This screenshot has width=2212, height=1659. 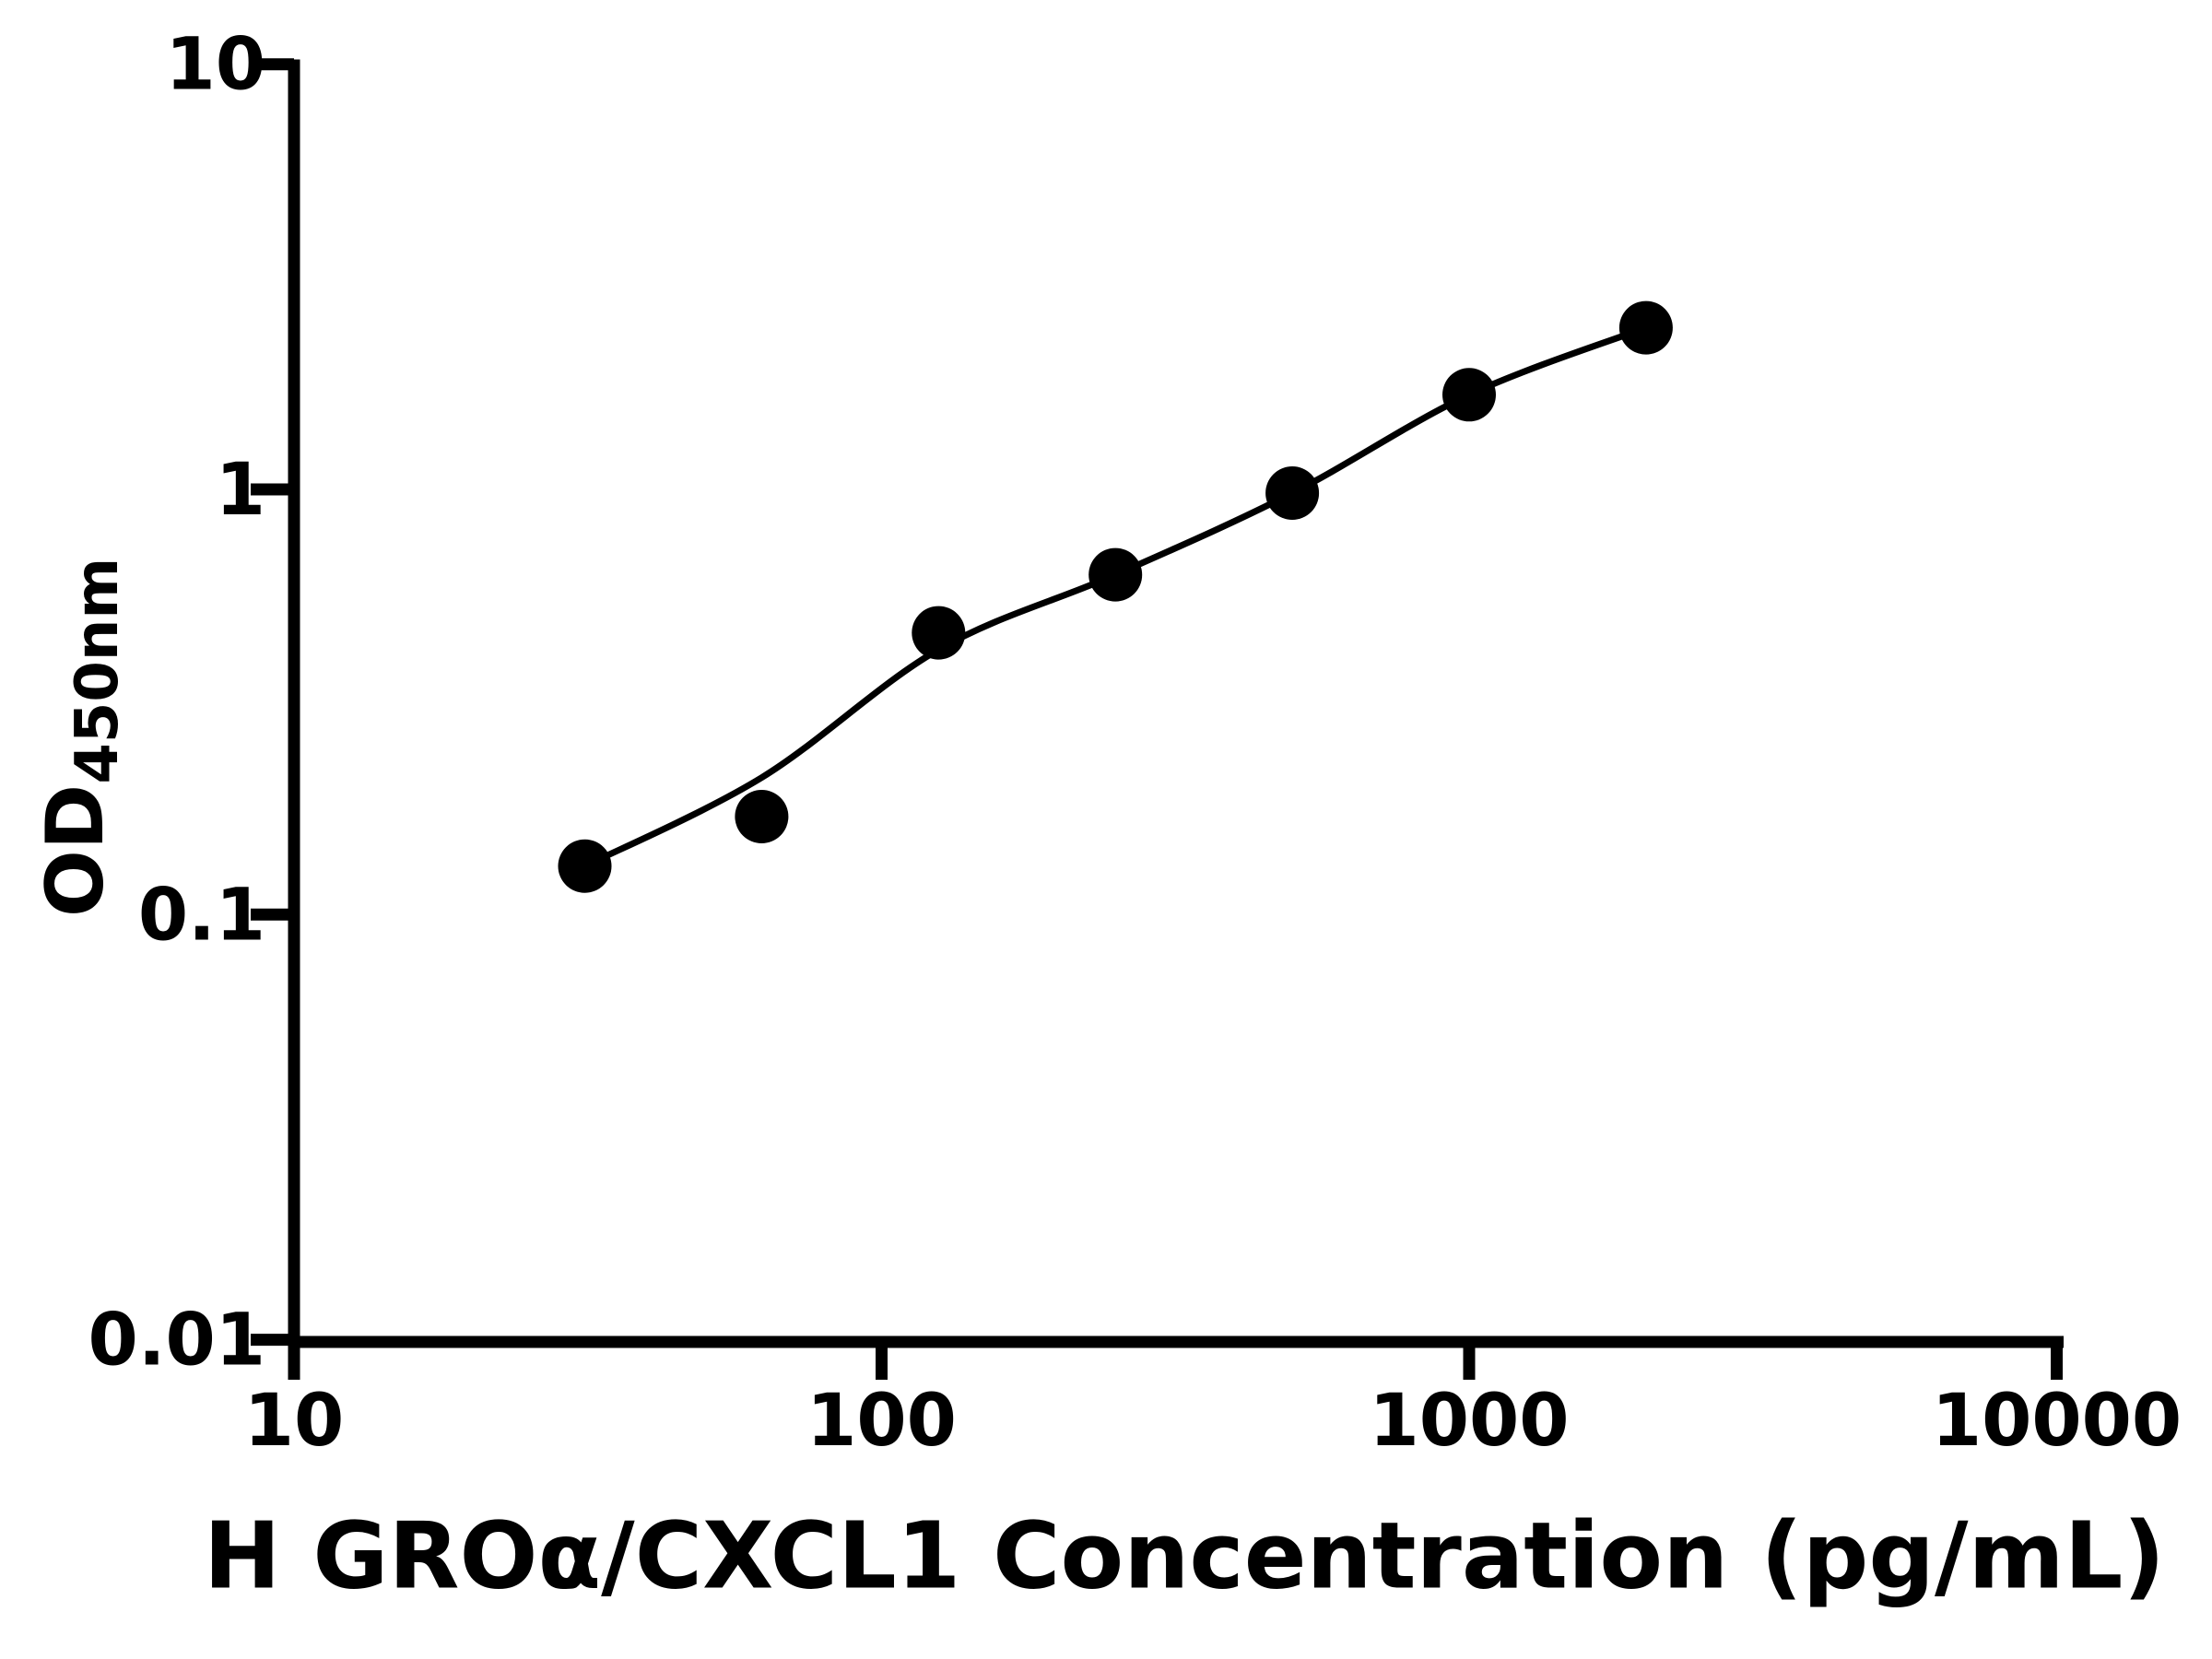 I want to click on y-tick-label-1: 1, so click(x=240, y=490).